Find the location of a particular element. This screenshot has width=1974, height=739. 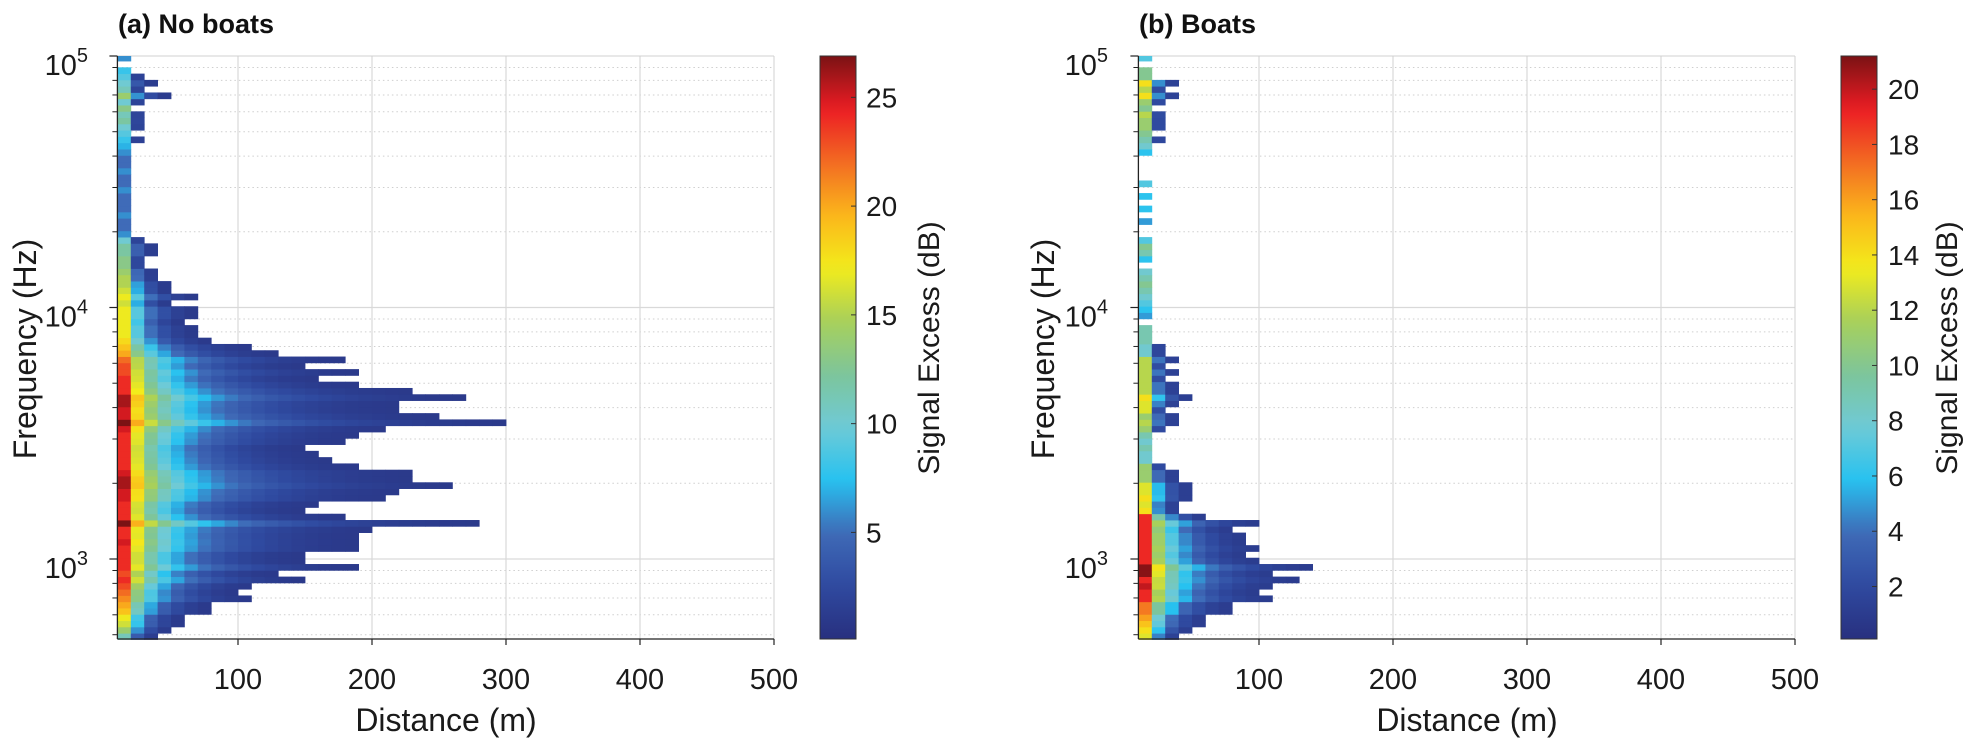

y-tick-label: 105 is located at coordinates (66, 63).